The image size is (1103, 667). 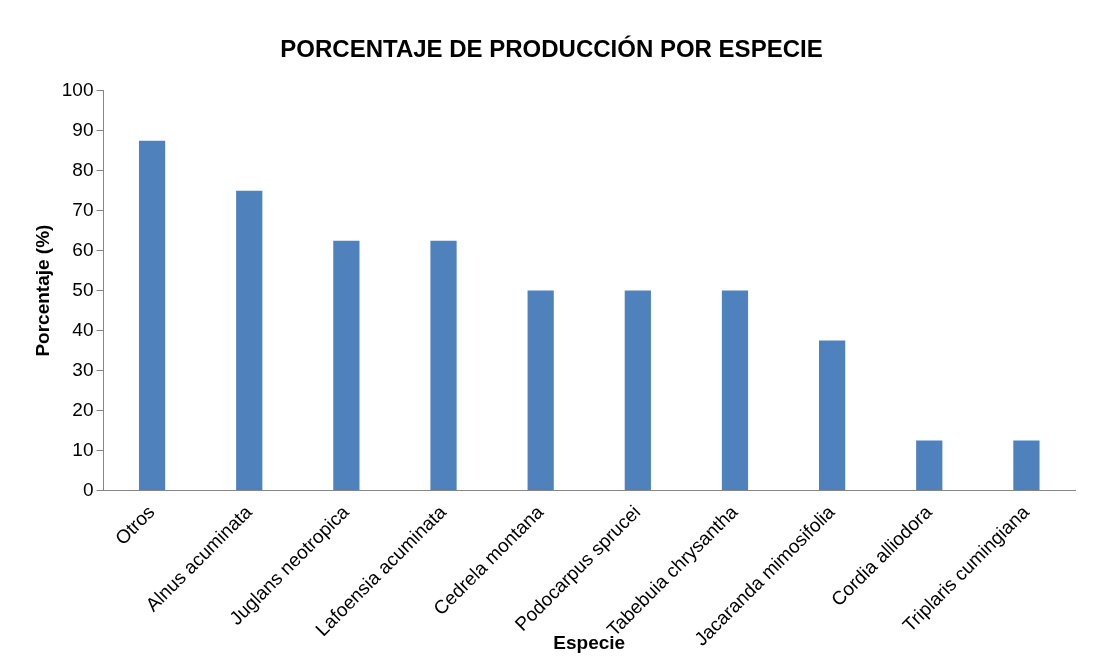 I want to click on y-axis-title: Porcentaje (%), so click(x=42, y=290).